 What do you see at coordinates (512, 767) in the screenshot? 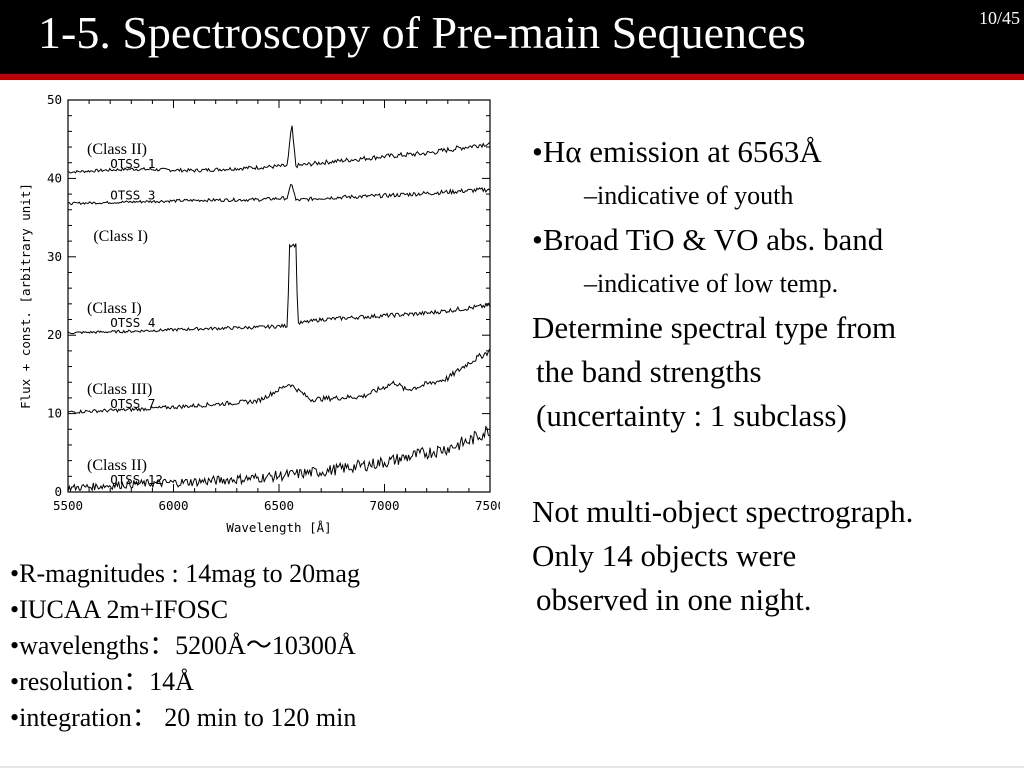
I see `bottom-rule` at bounding box center [512, 767].